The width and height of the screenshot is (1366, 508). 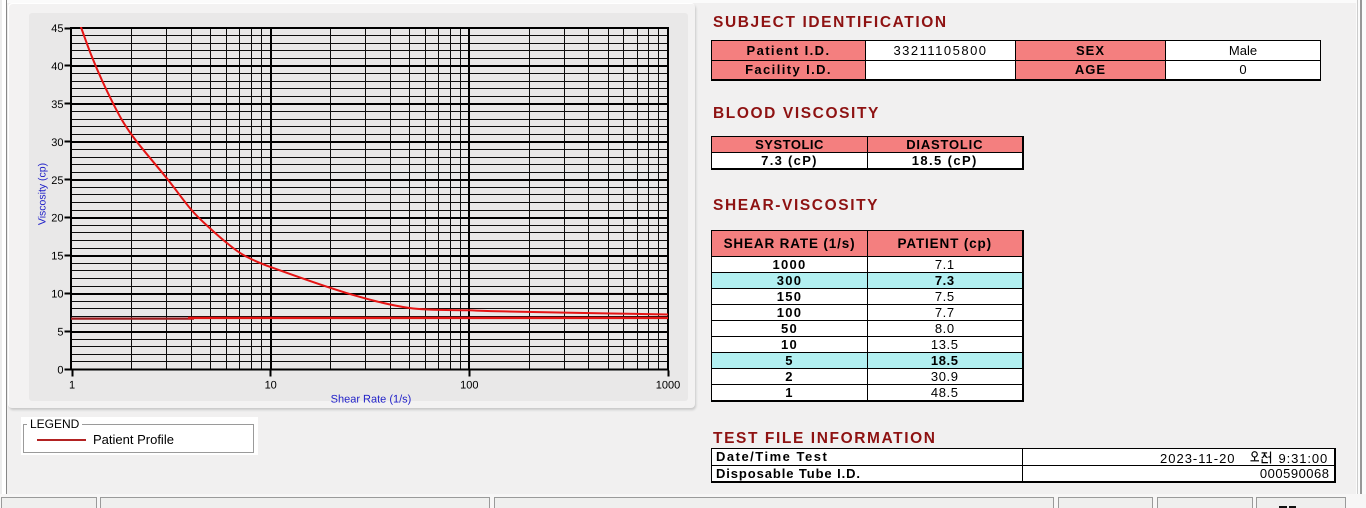 What do you see at coordinates (469, 386) in the screenshot?
I see `svg-text: 100` at bounding box center [469, 386].